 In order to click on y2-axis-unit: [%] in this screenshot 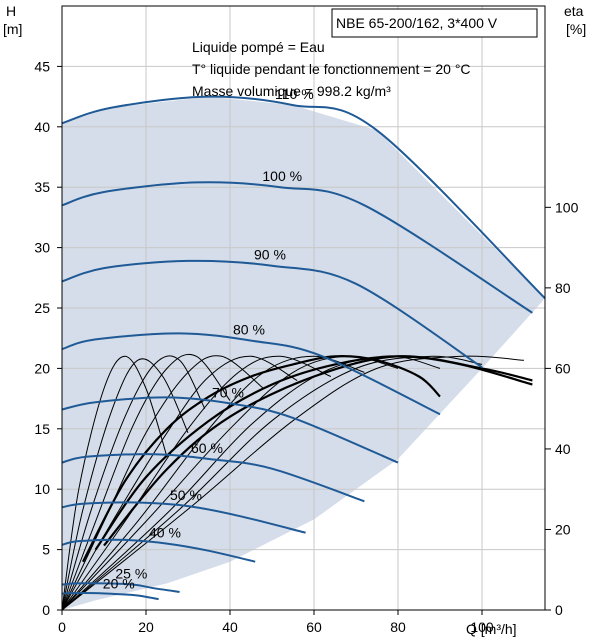, I will do `click(576, 29)`.